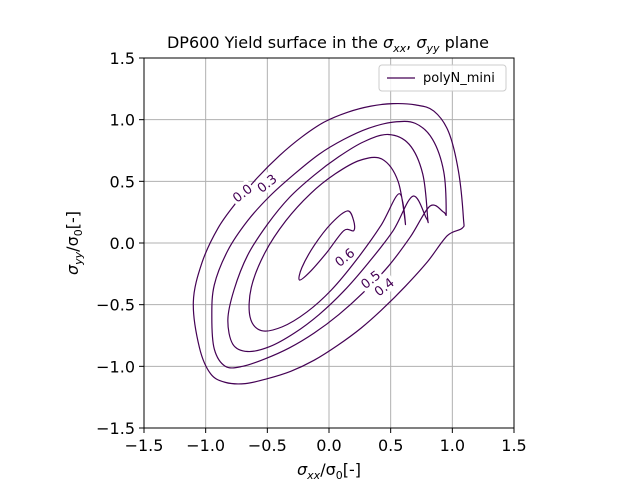  What do you see at coordinates (459, 78) in the screenshot?
I see `legend-entry-polyn-mini: polyN_mini` at bounding box center [459, 78].